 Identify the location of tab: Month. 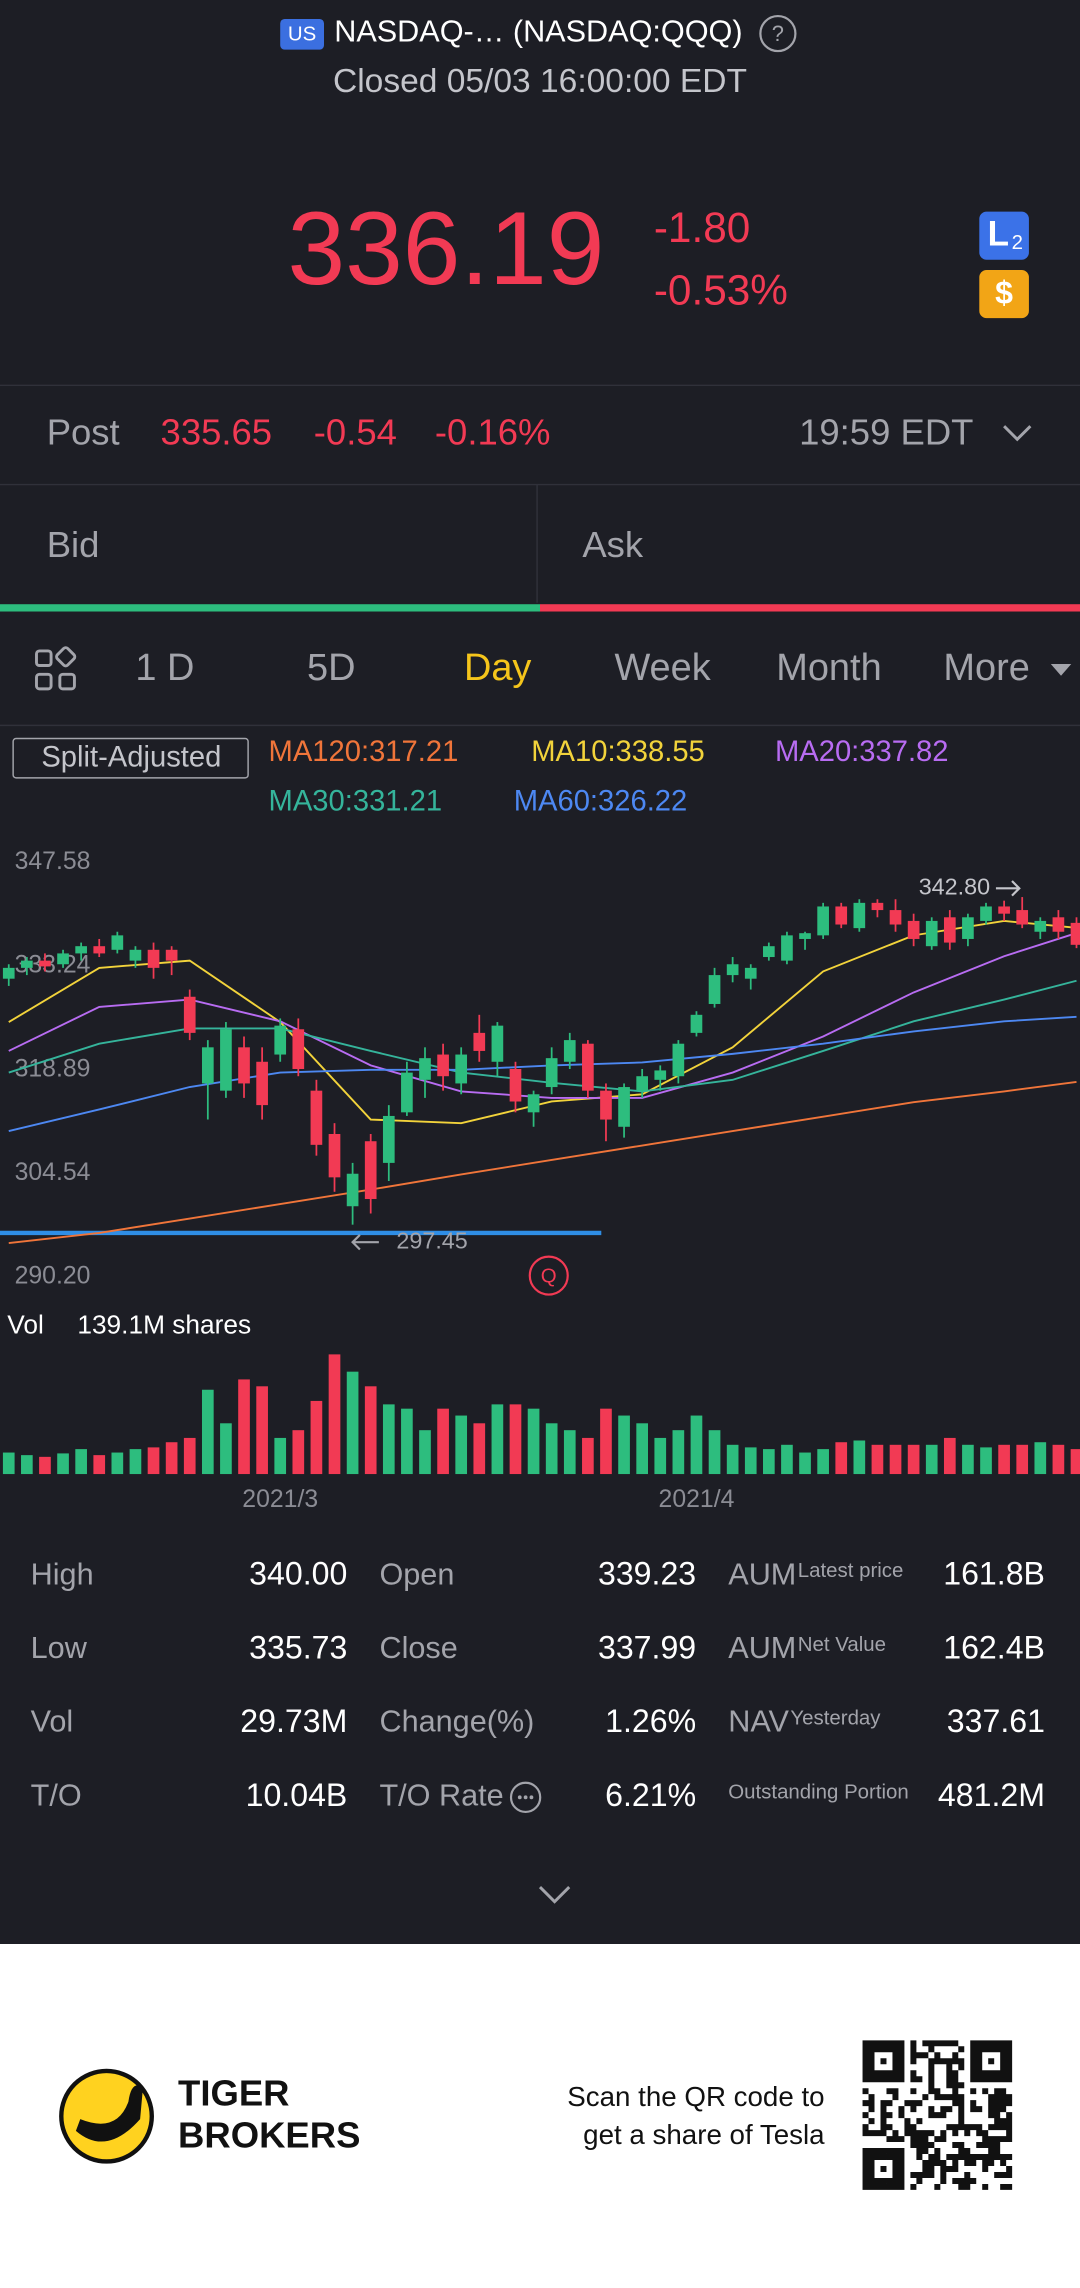
(828, 668).